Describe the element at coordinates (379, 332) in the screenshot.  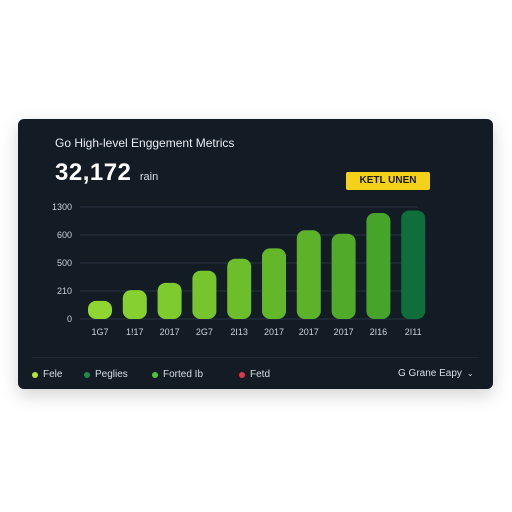
I see `x-tick-label: 2I16` at that location.